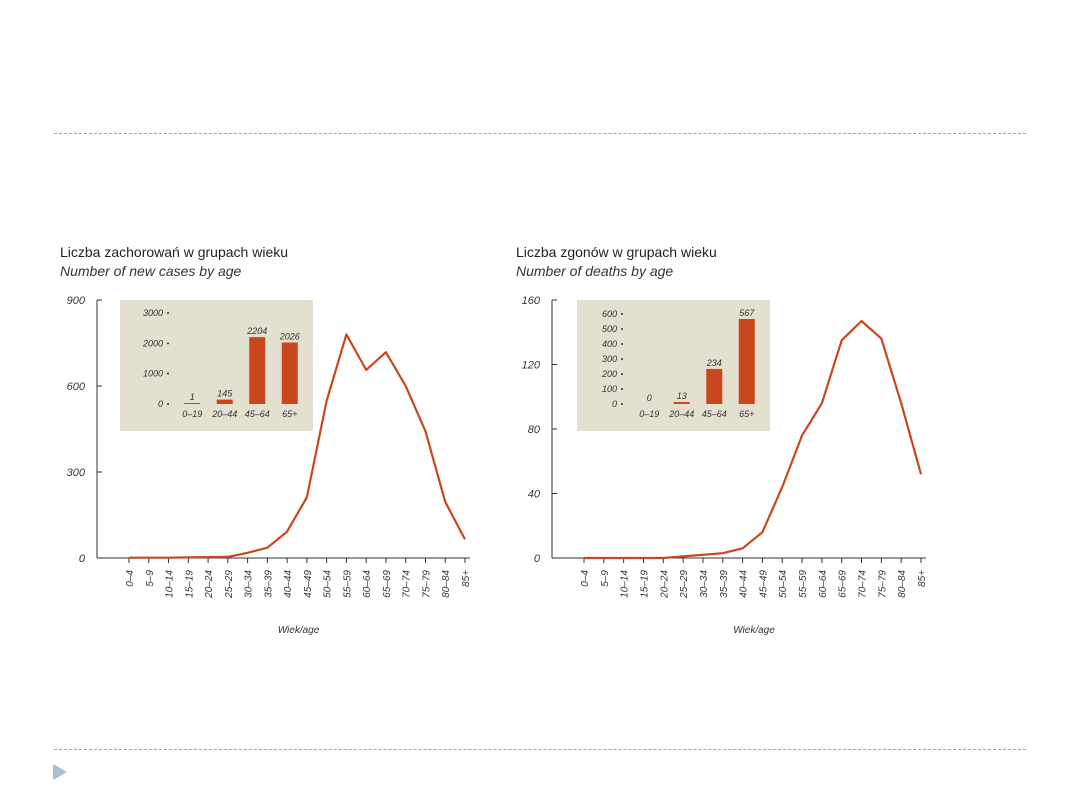 The width and height of the screenshot is (1080, 810). I want to click on y-tick-label: 900, so click(76, 301).